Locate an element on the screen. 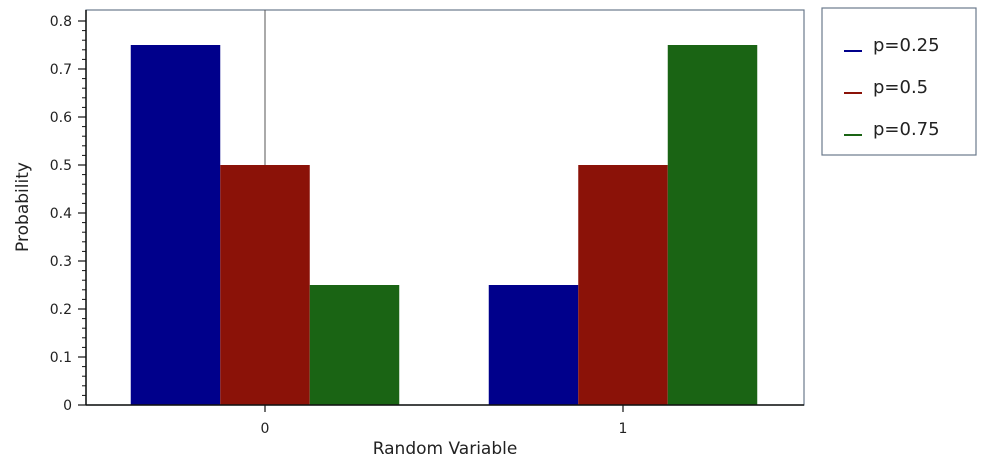 This screenshot has height=469, width=987. legend-box is located at coordinates (899, 81).